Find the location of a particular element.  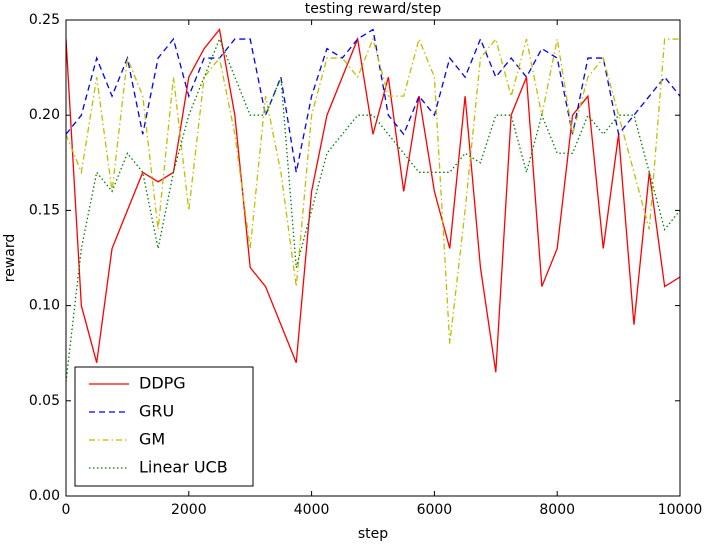

y-tick-label: 0.05 is located at coordinates (44, 401).